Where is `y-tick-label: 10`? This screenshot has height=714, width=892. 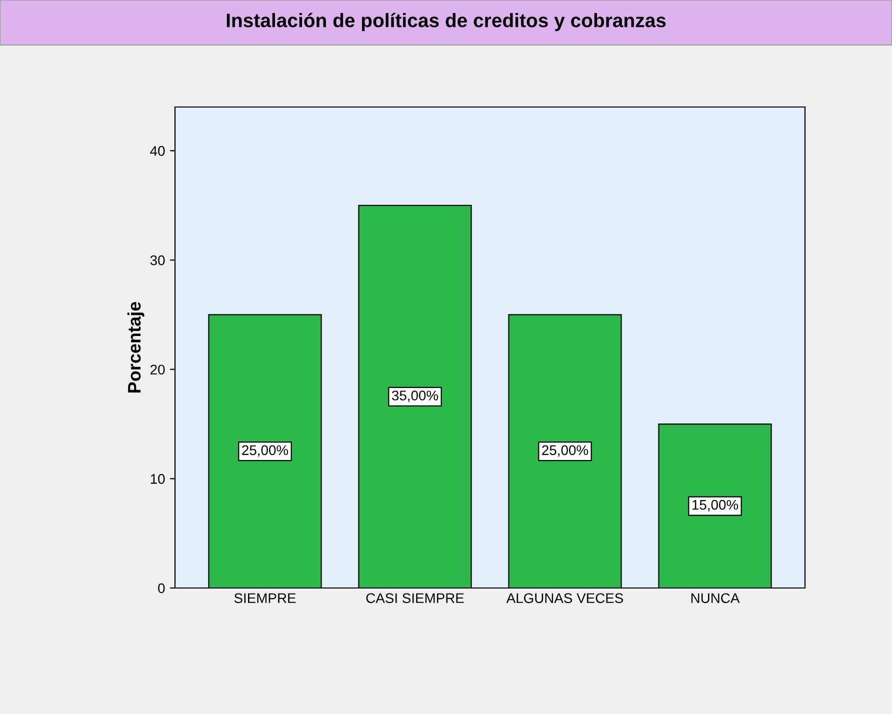 y-tick-label: 10 is located at coordinates (157, 479).